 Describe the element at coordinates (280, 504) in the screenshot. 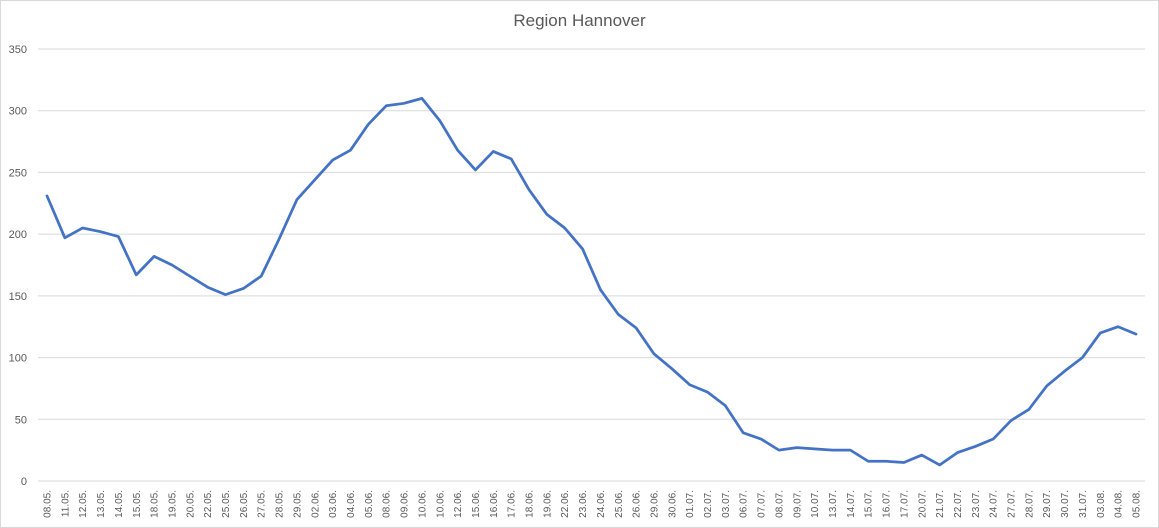

I see `x-tick-label: 28.05.` at that location.